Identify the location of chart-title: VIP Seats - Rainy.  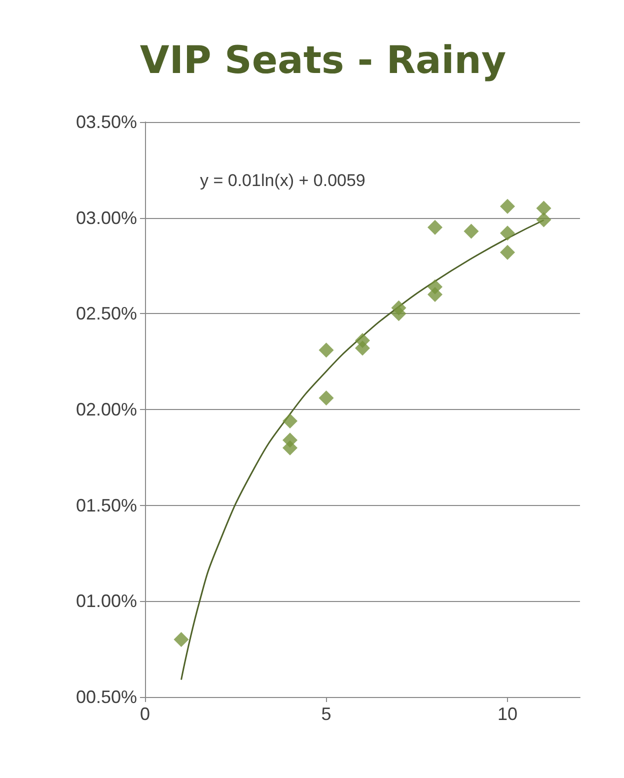
(323, 60).